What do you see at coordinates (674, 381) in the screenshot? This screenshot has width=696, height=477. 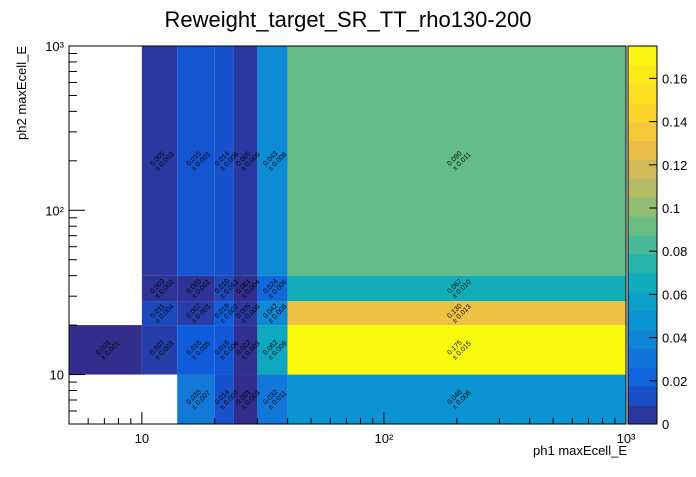 I see `color-scale-tick-label: 0.02` at bounding box center [674, 381].